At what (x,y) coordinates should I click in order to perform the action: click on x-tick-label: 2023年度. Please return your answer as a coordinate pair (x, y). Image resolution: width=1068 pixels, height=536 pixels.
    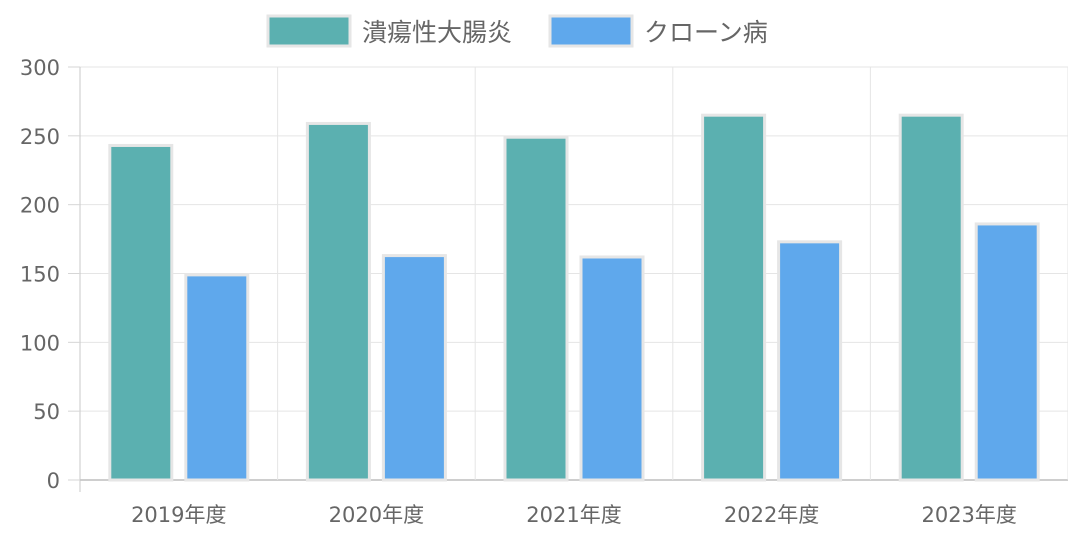
    Looking at the image, I should click on (968, 515).